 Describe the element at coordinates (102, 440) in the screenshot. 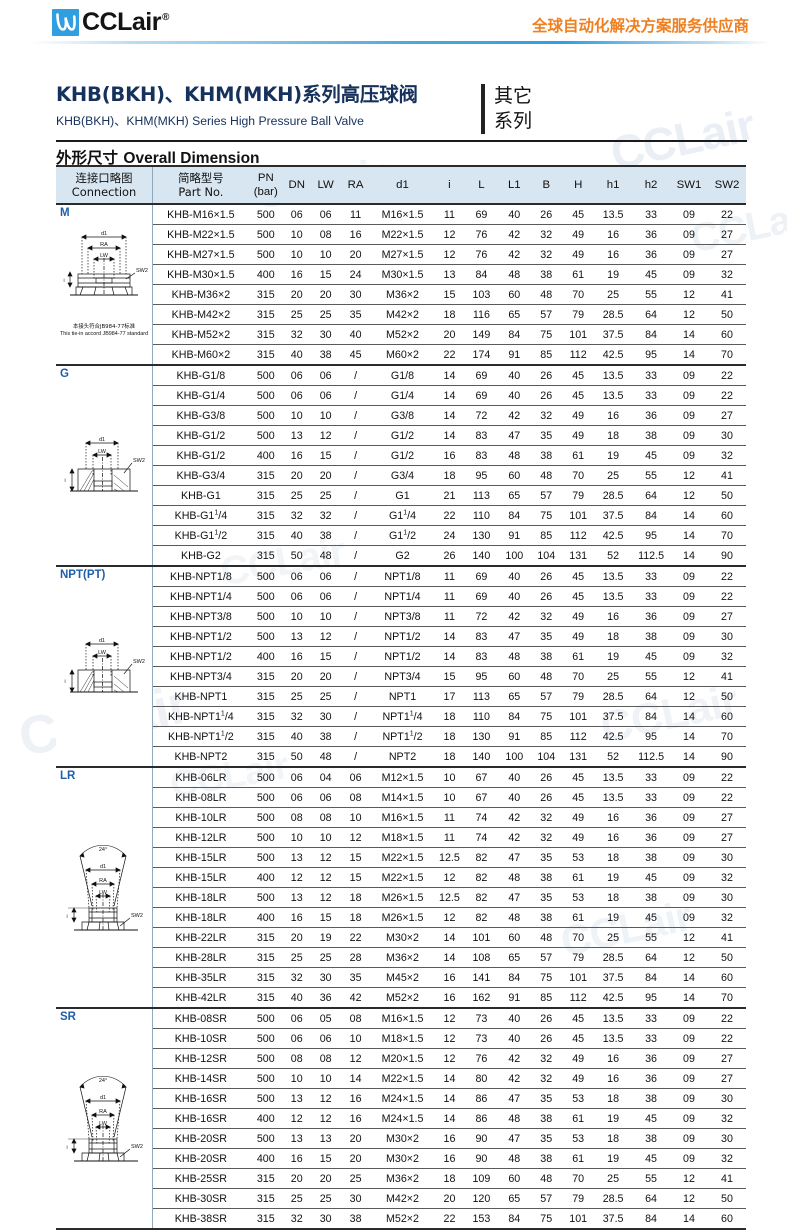

I see `svg-text: d1` at that location.